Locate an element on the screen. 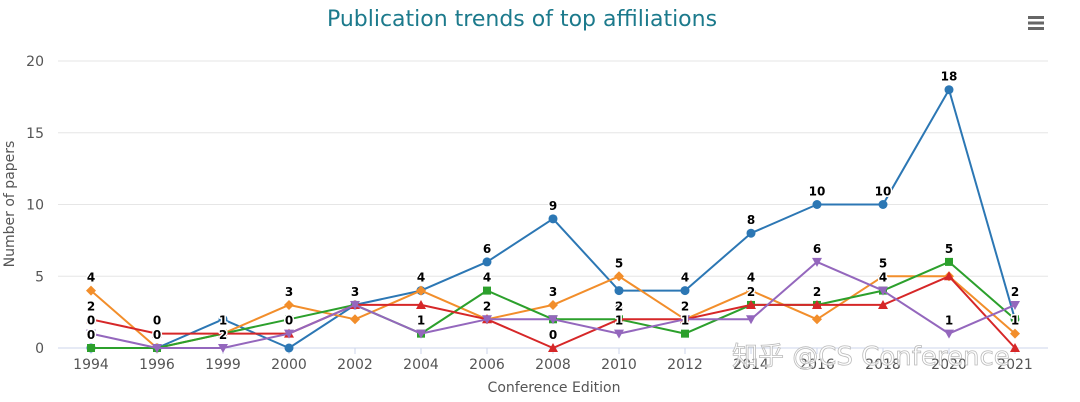 The image size is (1080, 402). series-2-point-2016 is located at coordinates (817, 319).